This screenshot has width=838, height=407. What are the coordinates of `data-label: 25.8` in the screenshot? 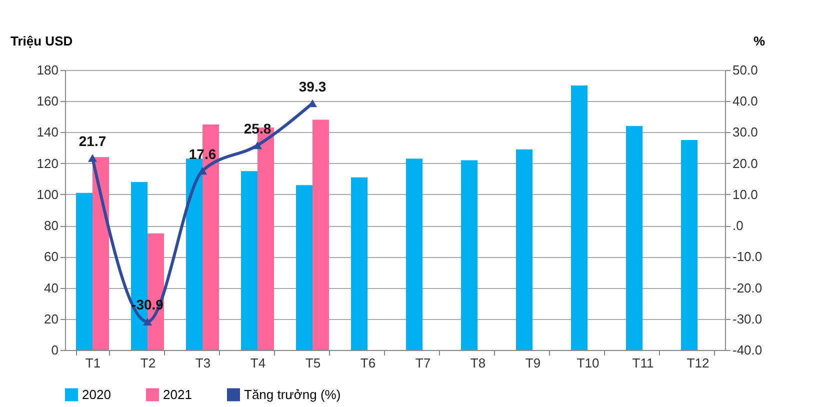 It's located at (258, 128).